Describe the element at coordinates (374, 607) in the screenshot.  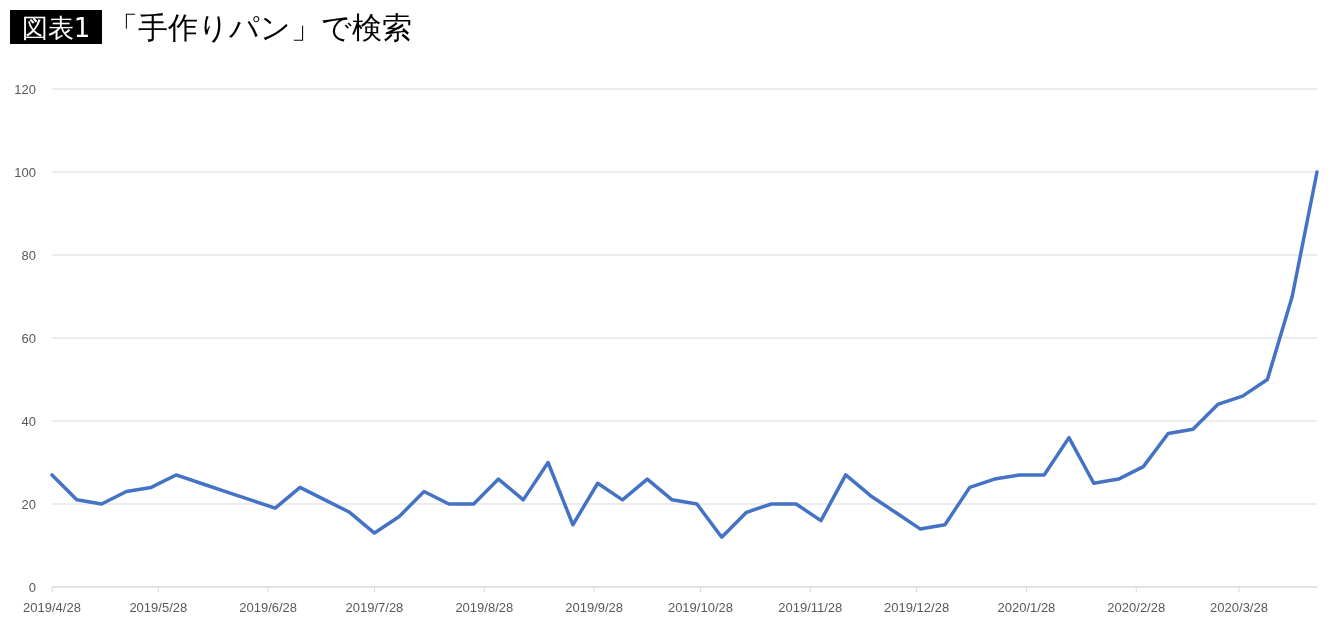
I see `x-tick-label: 2019/7/28` at that location.